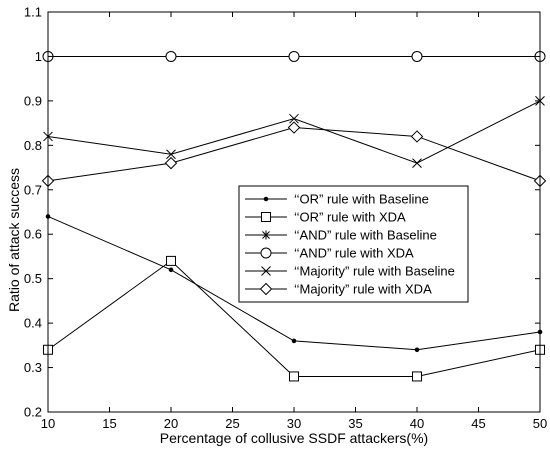  Describe the element at coordinates (33, 278) in the screenshot. I see `y-tick-label: 0.5` at that location.